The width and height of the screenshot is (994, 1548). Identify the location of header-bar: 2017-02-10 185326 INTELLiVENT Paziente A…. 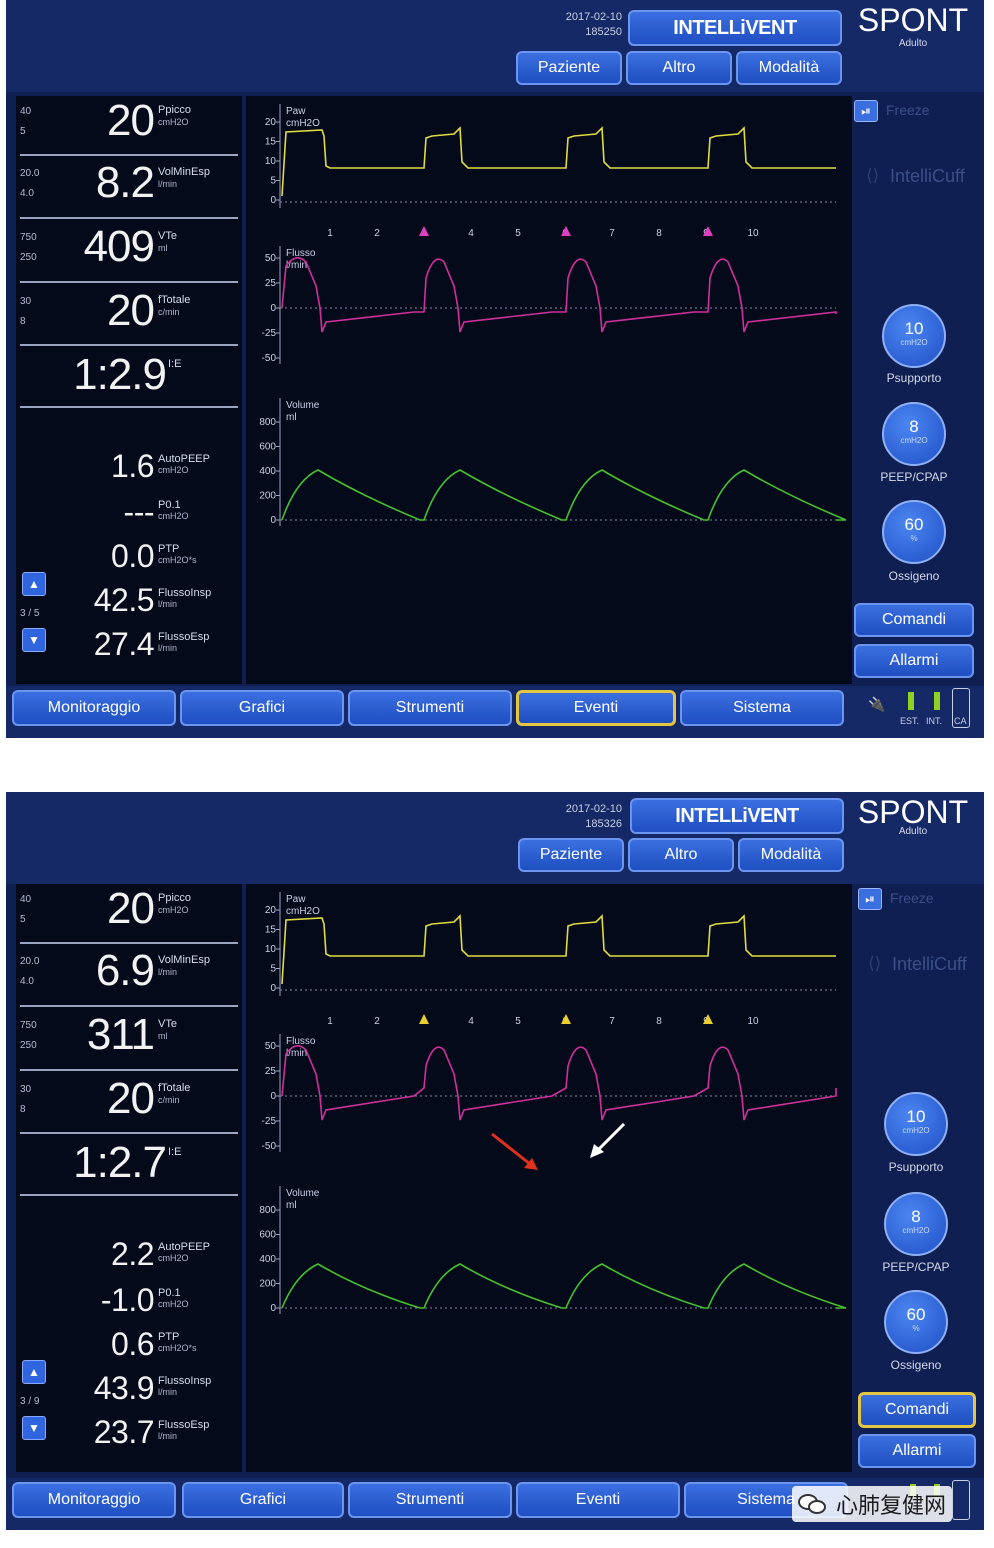
(495, 838).